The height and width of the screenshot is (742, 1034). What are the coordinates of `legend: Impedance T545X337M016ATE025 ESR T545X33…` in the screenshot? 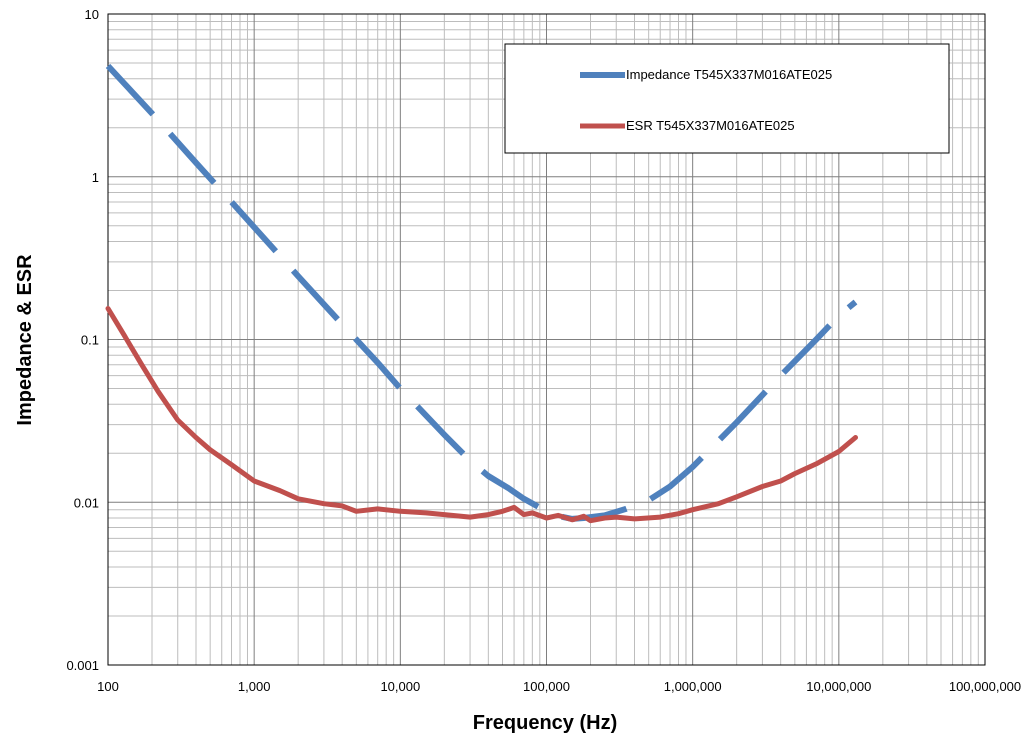 It's located at (727, 98).